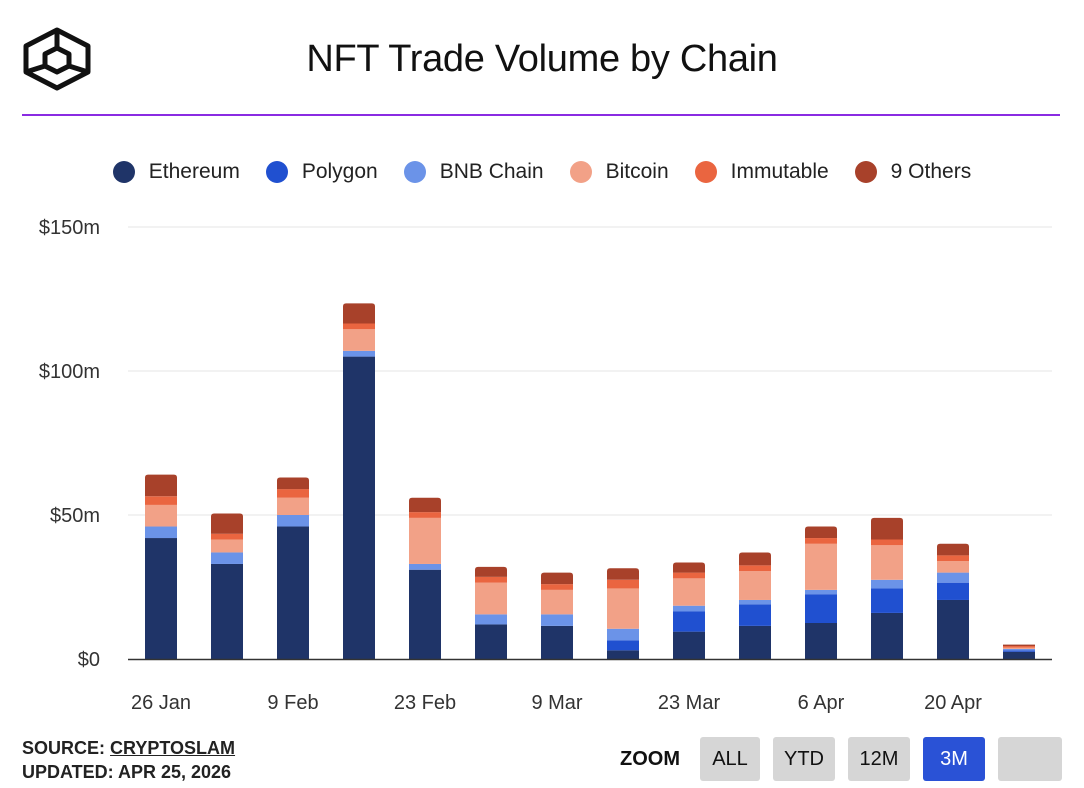 This screenshot has width=1084, height=788. What do you see at coordinates (1030, 759) in the screenshot?
I see `zoom-extra-button` at bounding box center [1030, 759].